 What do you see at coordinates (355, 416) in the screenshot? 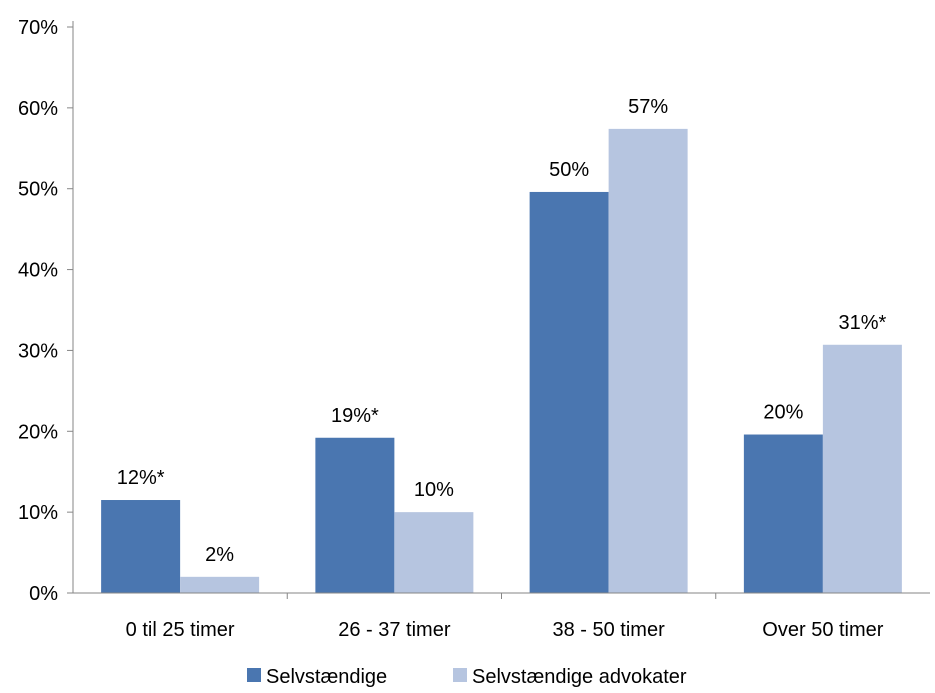
I see `data-label: 19%*` at bounding box center [355, 416].